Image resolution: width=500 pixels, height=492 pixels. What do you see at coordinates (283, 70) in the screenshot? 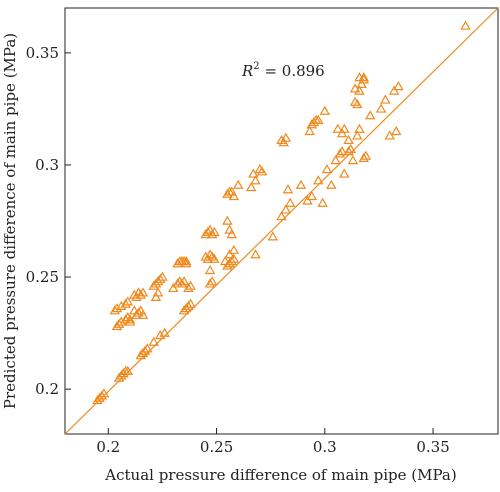
I see `svg-text: R2 = 0.896` at bounding box center [283, 70].